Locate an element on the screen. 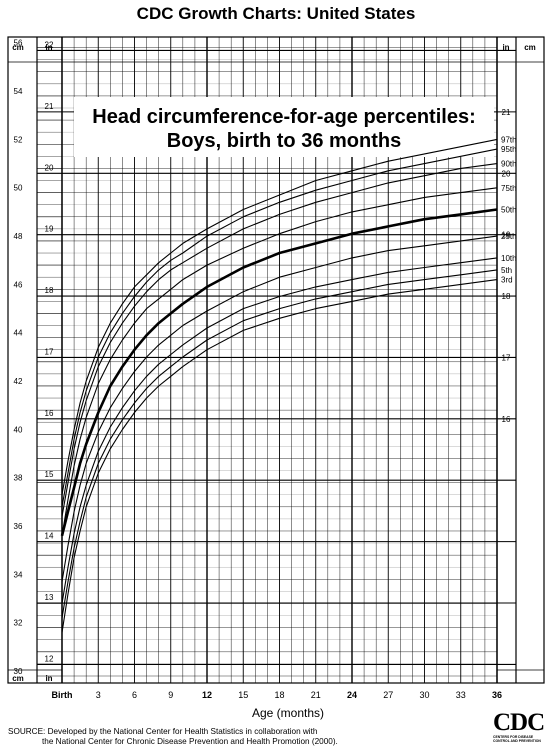 Image resolution: width=552 pixels, height=756 pixels. in-tick-label-right: 17 is located at coordinates (506, 357).